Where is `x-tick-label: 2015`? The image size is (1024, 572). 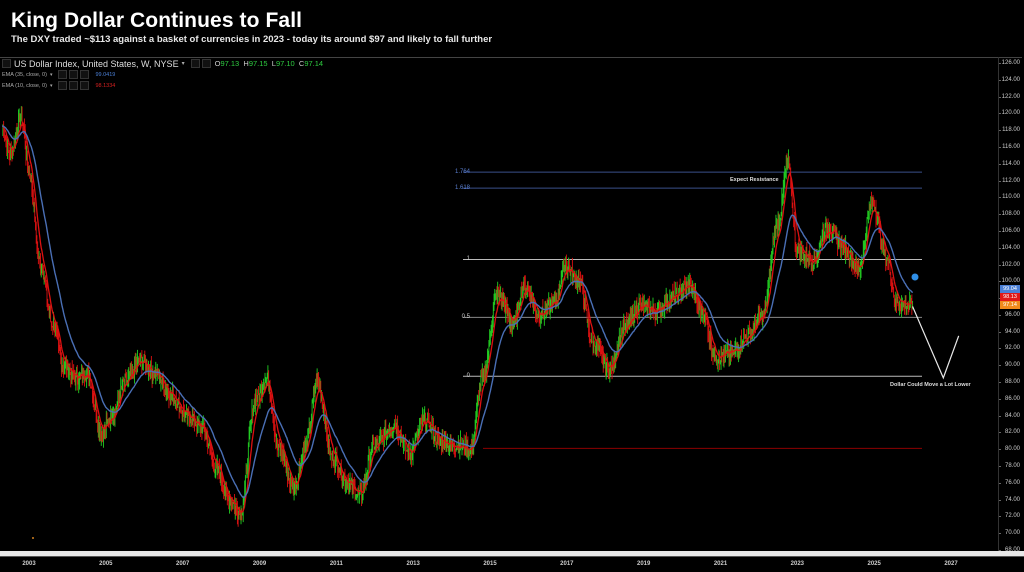 x-tick-label: 2015 is located at coordinates (490, 564).